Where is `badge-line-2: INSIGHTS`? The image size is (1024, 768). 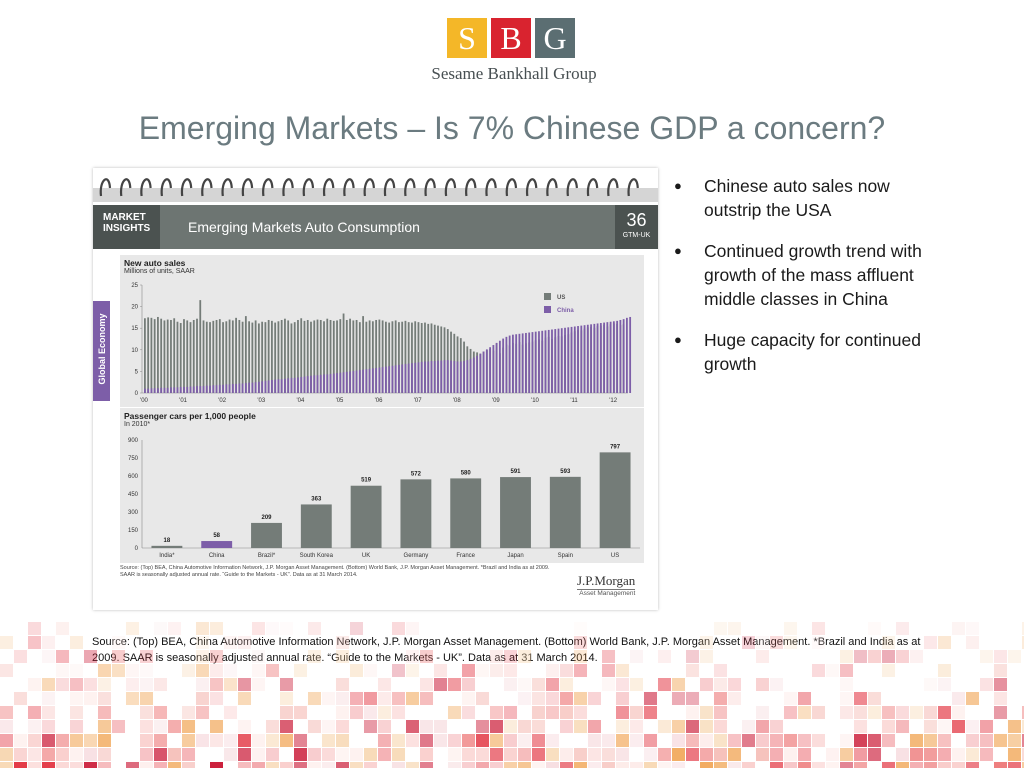 badge-line-2: INSIGHTS is located at coordinates (127, 228).